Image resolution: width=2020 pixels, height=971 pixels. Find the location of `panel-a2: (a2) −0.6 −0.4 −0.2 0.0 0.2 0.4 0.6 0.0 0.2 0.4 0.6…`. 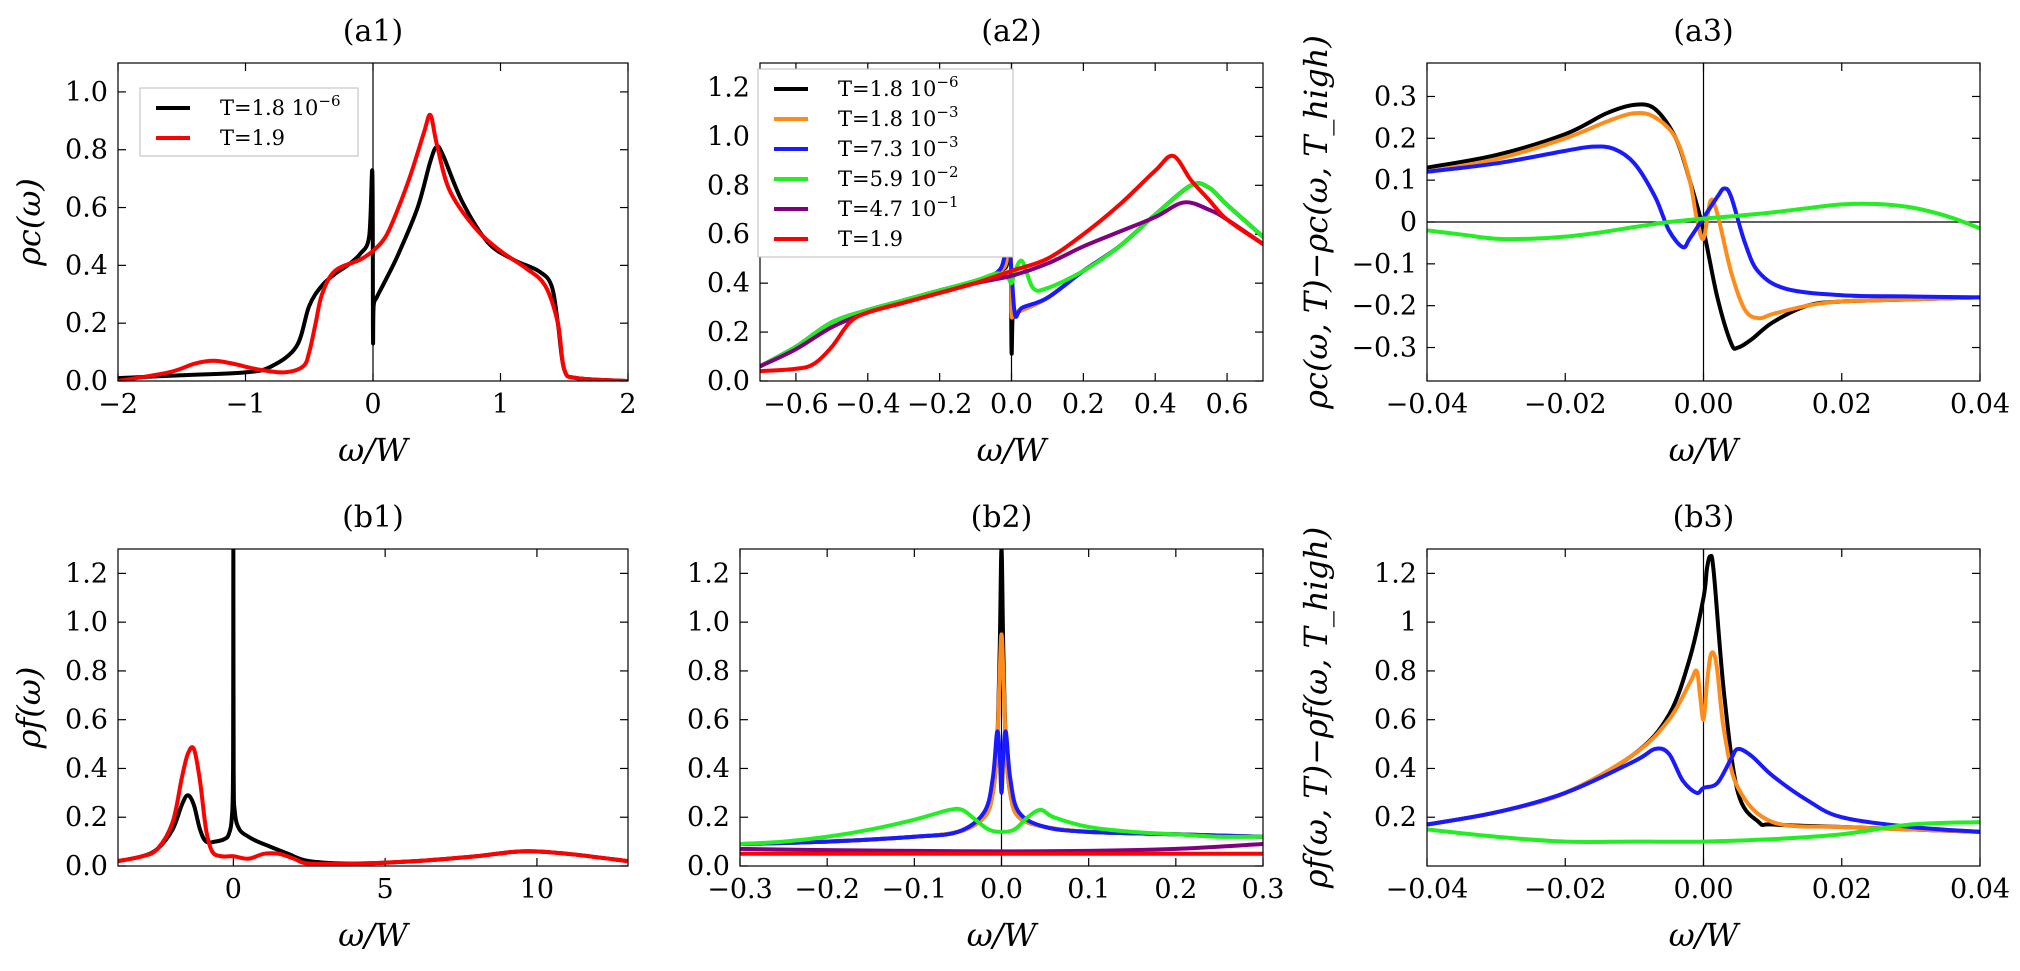

panel-a2: (a2) −0.6 −0.4 −0.2 0.0 0.2 0.4 0.6 0.0 0.2 0.4 0.6… is located at coordinates (985, 241).